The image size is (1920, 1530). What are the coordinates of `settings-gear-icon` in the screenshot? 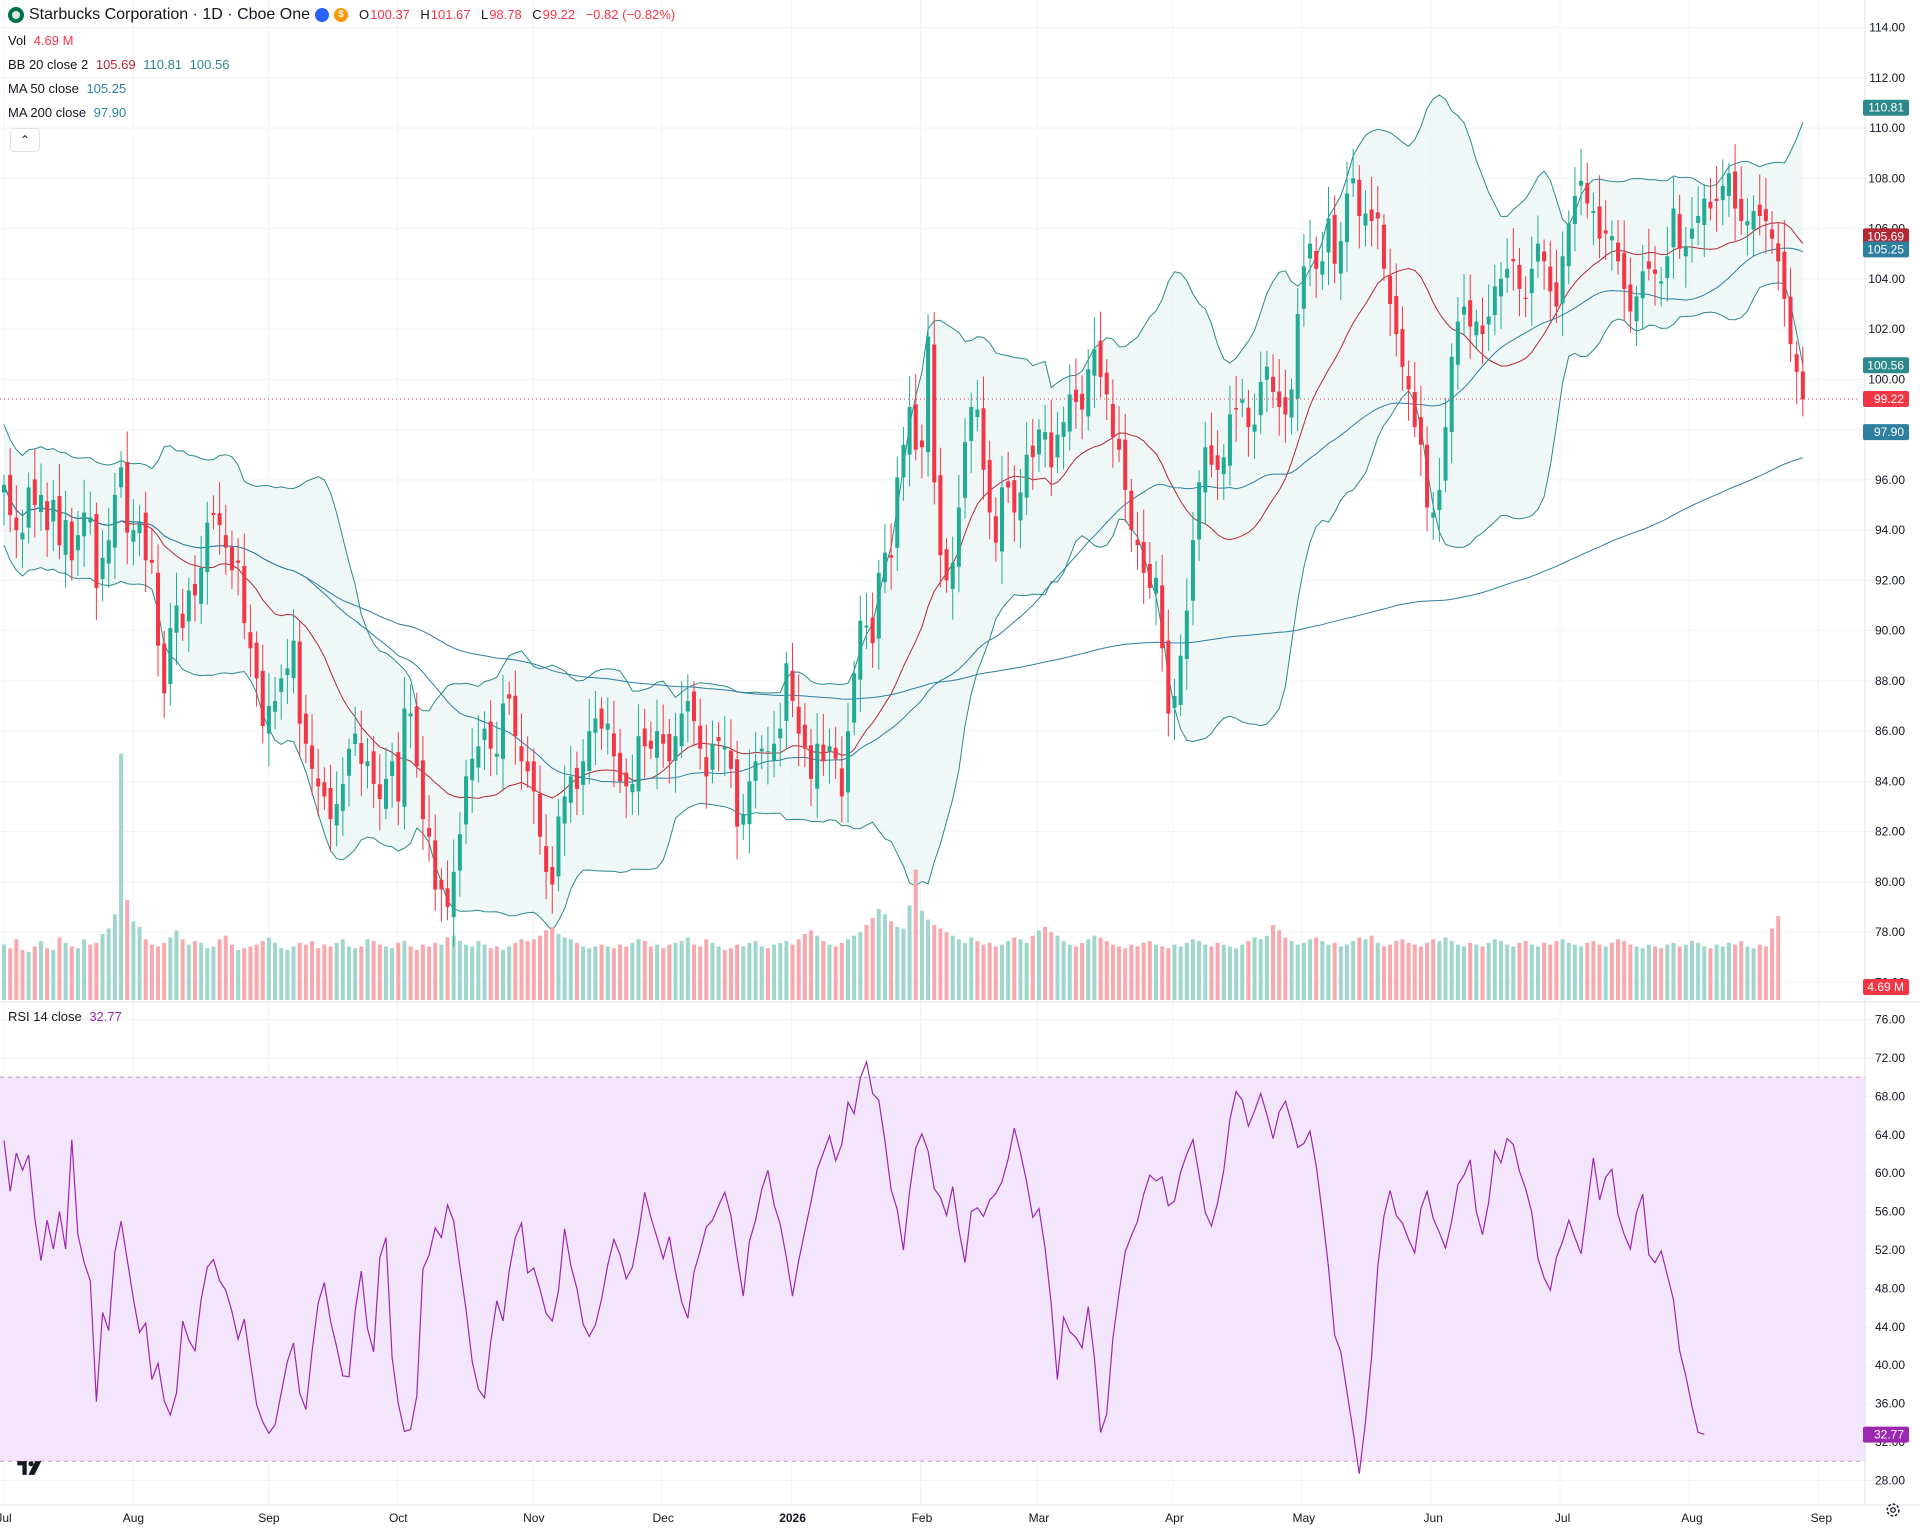 It's located at (1893, 1510).